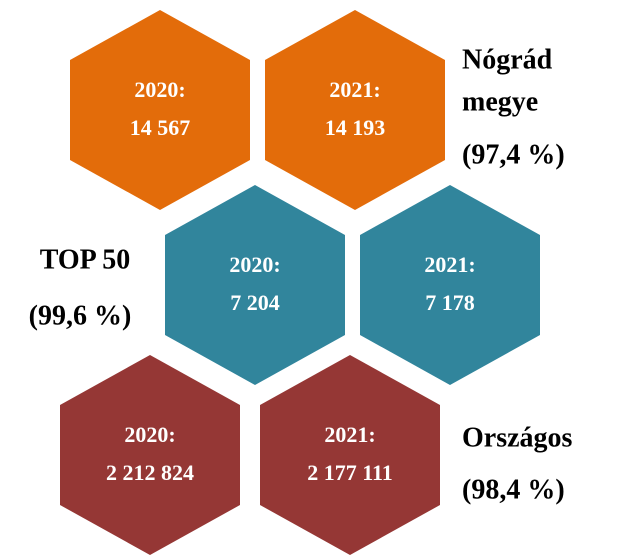 The image size is (618, 557). What do you see at coordinates (517, 437) in the screenshot?
I see `group-label: Országos` at bounding box center [517, 437].